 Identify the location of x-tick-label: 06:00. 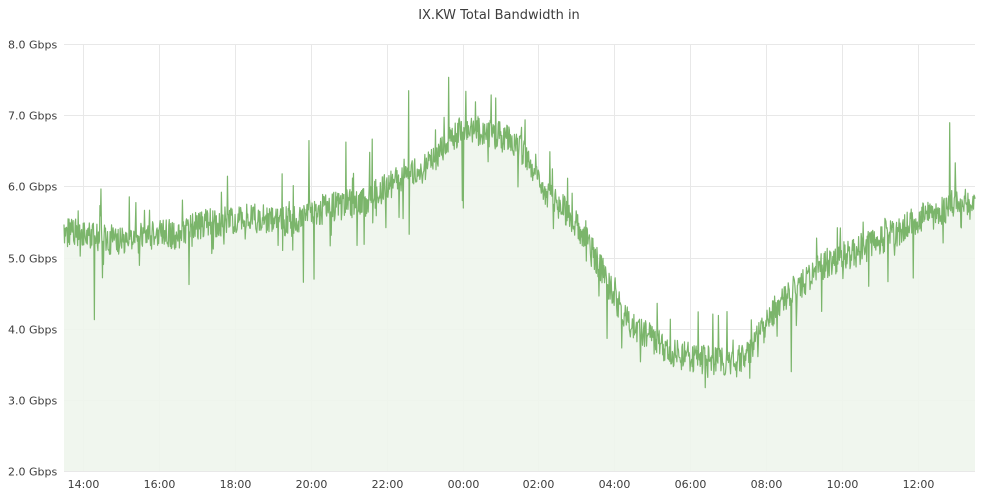
(691, 484).